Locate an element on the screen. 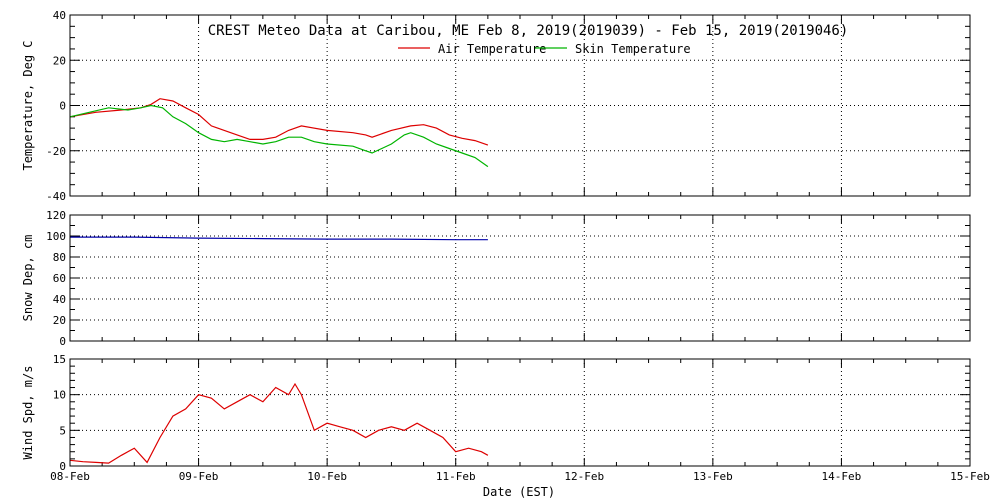 This screenshot has height=500, width=1000. y-axis-title-wind: Wind Spd, m/s is located at coordinates (28, 413).